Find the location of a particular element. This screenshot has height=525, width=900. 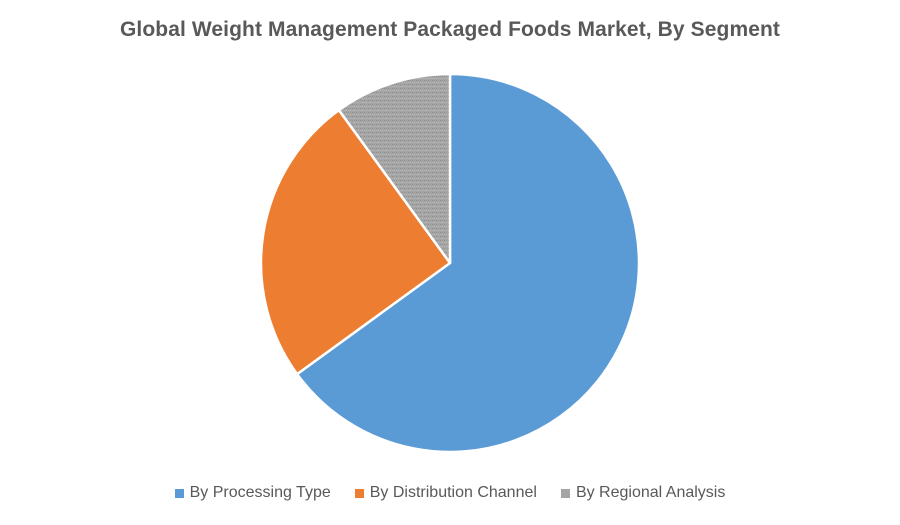

pie-slice-regional-analysis is located at coordinates (394, 168).